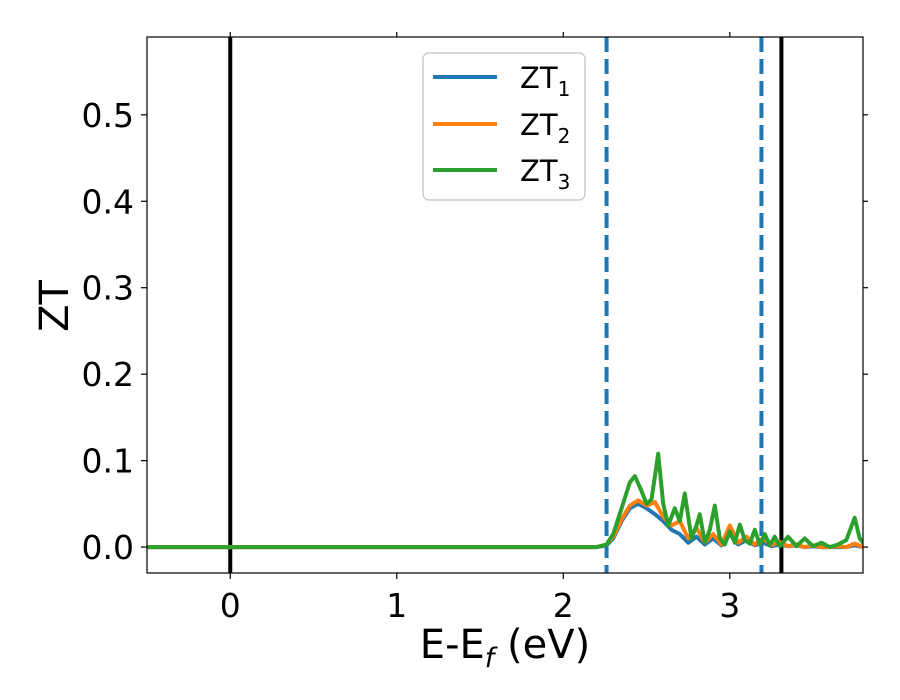 This screenshot has height=700, width=900. Describe the element at coordinates (729, 605) in the screenshot. I see `x-tick-label: 3` at that location.